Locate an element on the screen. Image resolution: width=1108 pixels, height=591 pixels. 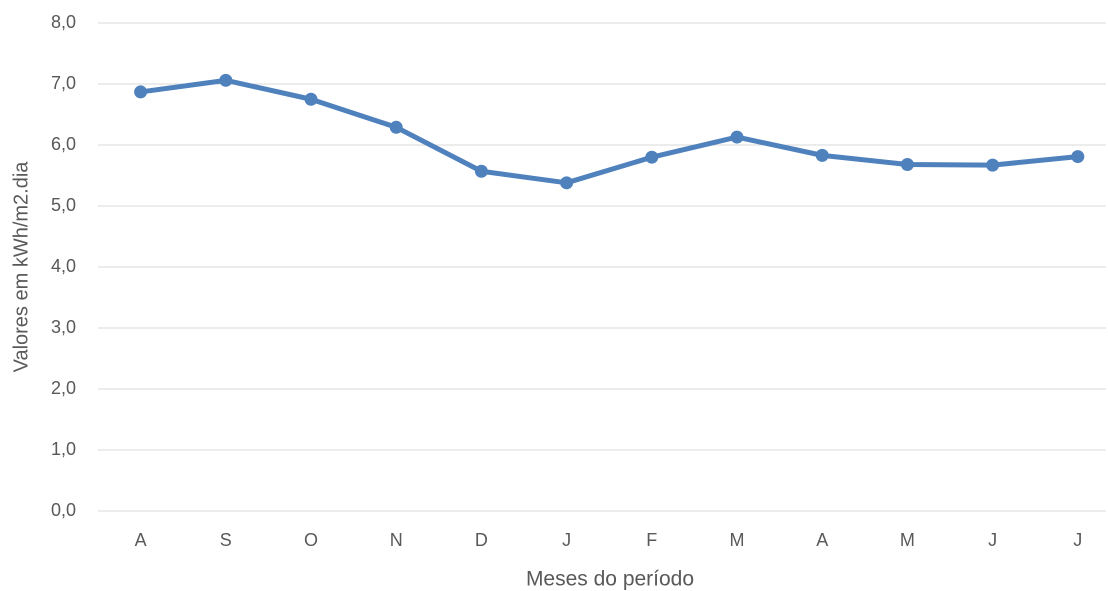
y-tick-label: 5,0 is located at coordinates (63, 205).